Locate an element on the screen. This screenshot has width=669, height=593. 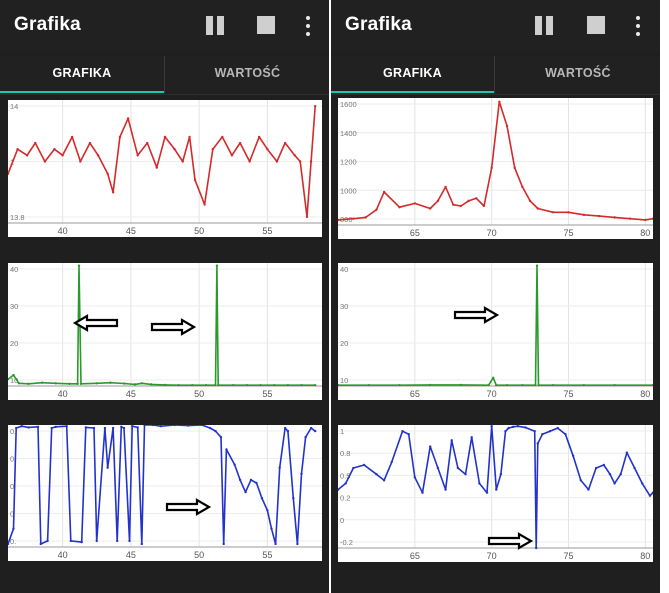
tab-bar: GRAFIKA WARTOŚĆ is located at coordinates (164, 75).